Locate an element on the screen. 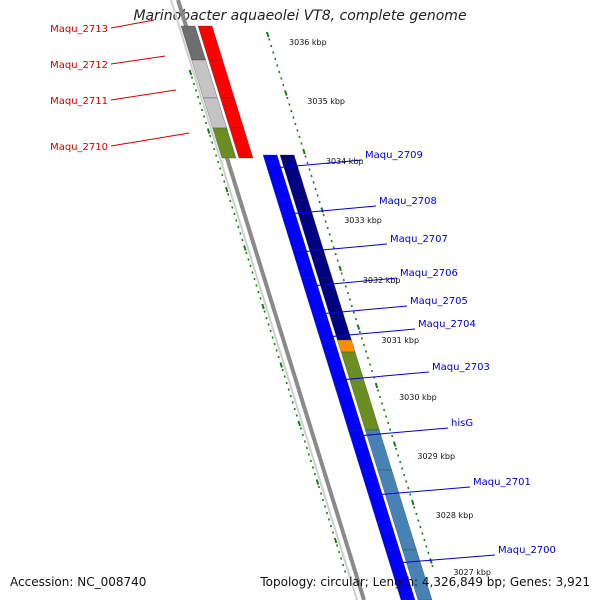 This screenshot has height=600, width=600. kbp-label: 3028 kbp is located at coordinates (455, 515).